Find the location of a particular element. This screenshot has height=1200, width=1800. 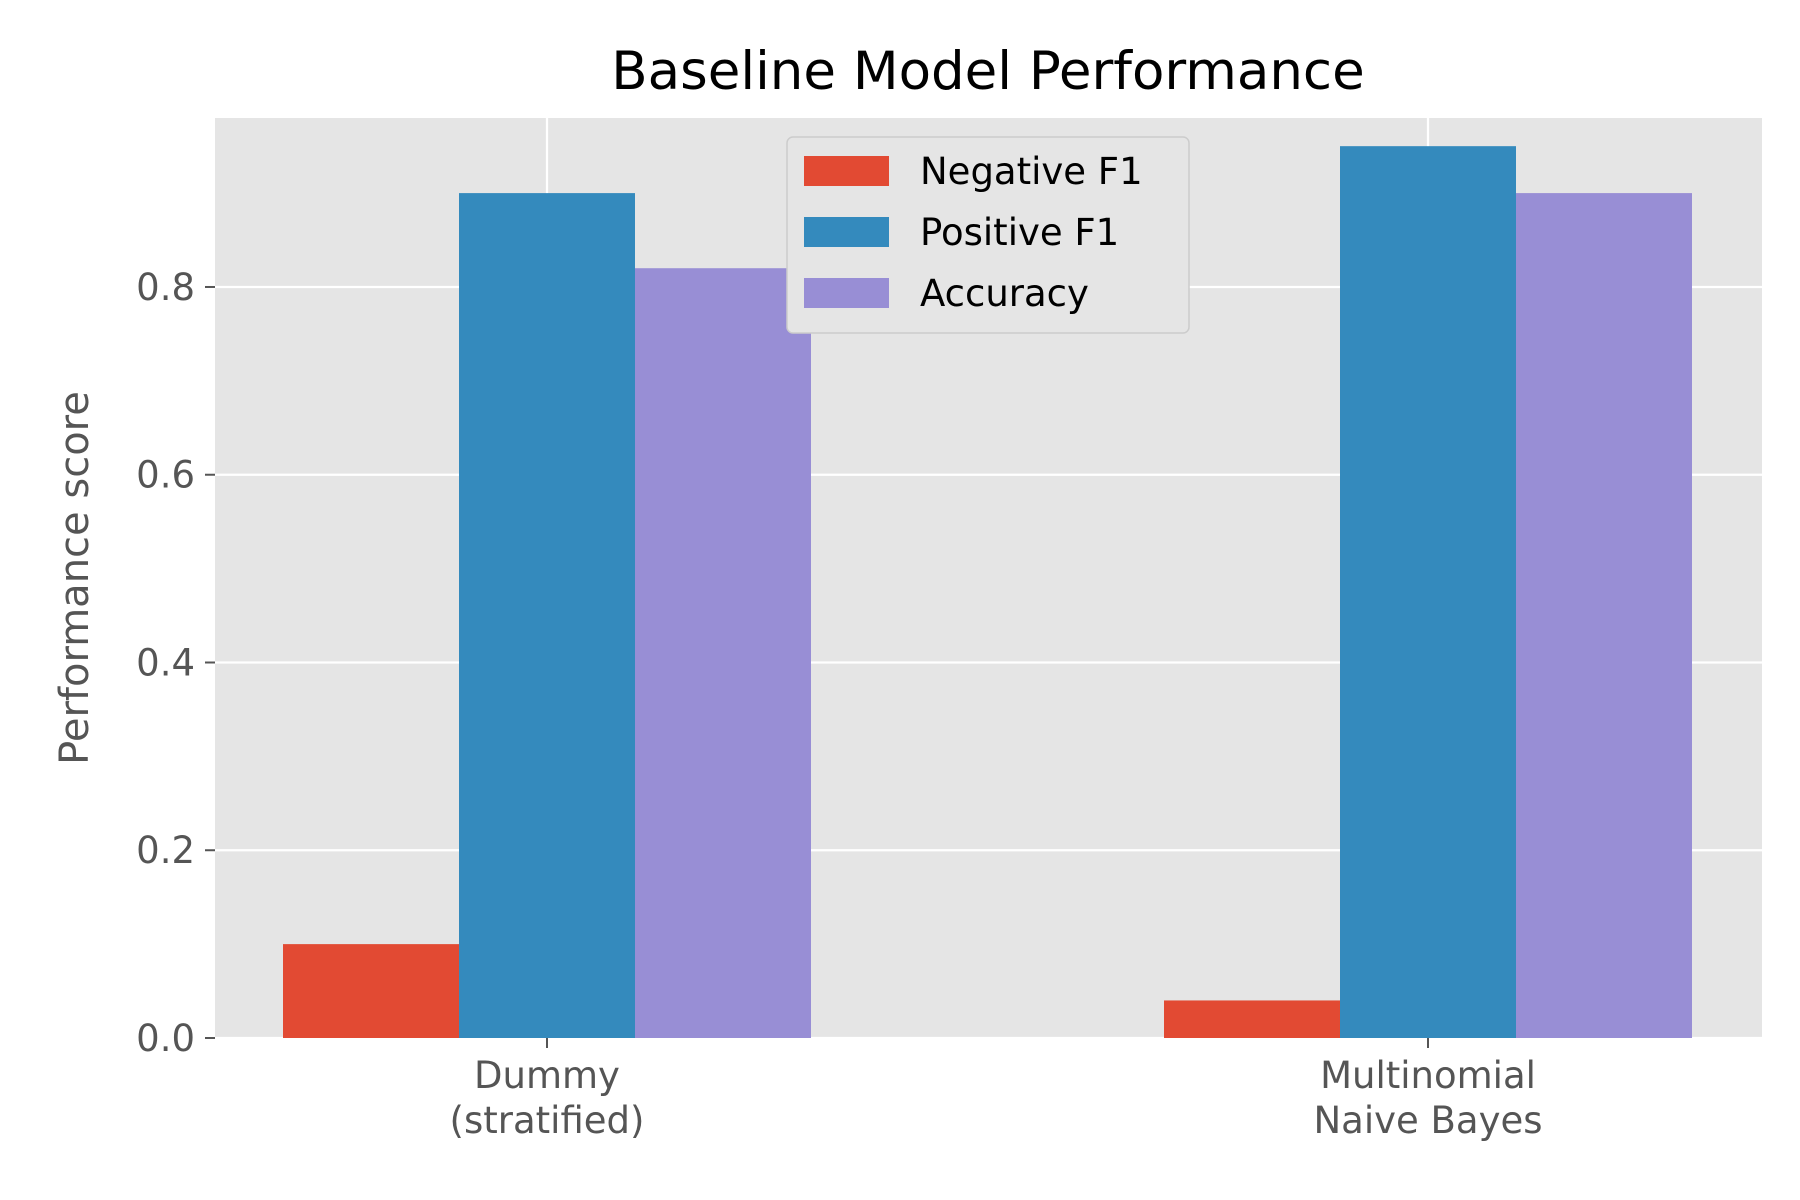

y-tick-label: 0.8 is located at coordinates (165, 287).